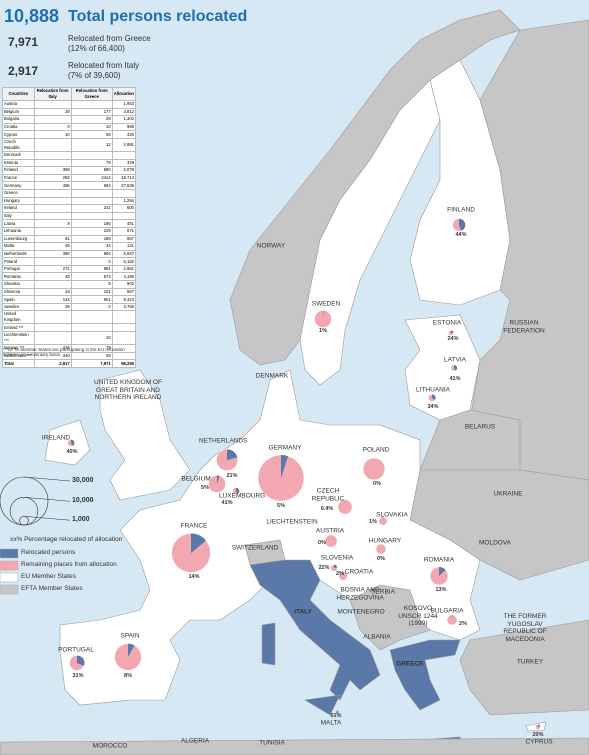 The image size is (589, 755). Describe the element at coordinates (433, 390) in the screenshot. I see `country-label: LITHUANIA` at that location.